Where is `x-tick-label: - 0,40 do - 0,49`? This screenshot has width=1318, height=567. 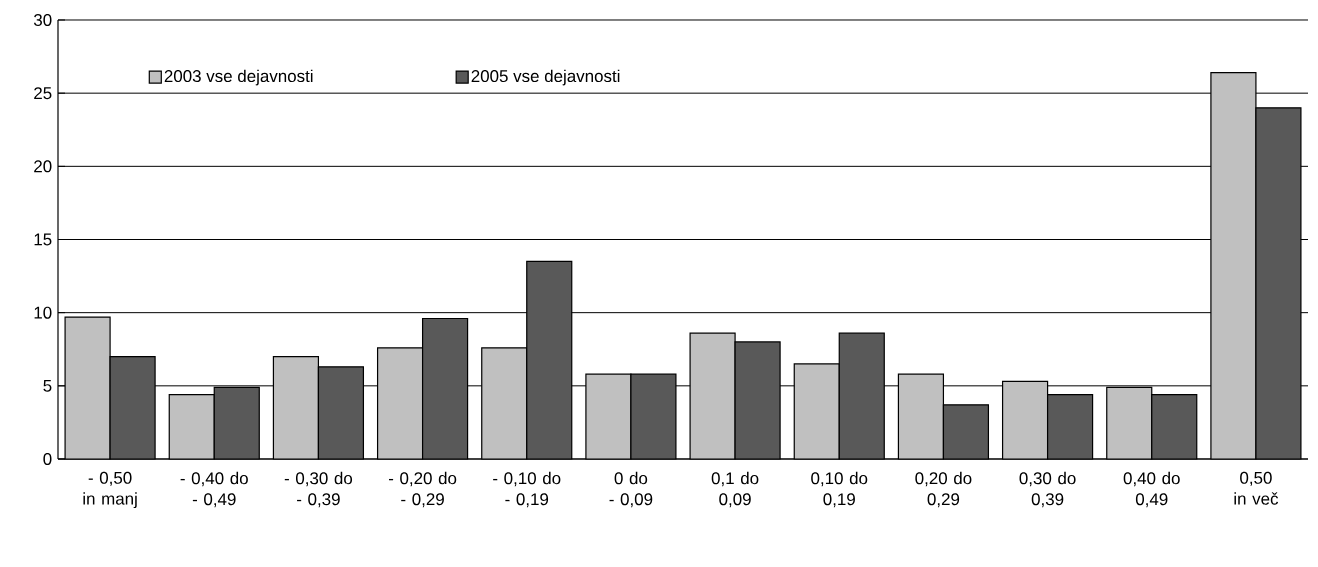
x-tick-label: - 0,40 do - 0,49 is located at coordinates (214, 489).